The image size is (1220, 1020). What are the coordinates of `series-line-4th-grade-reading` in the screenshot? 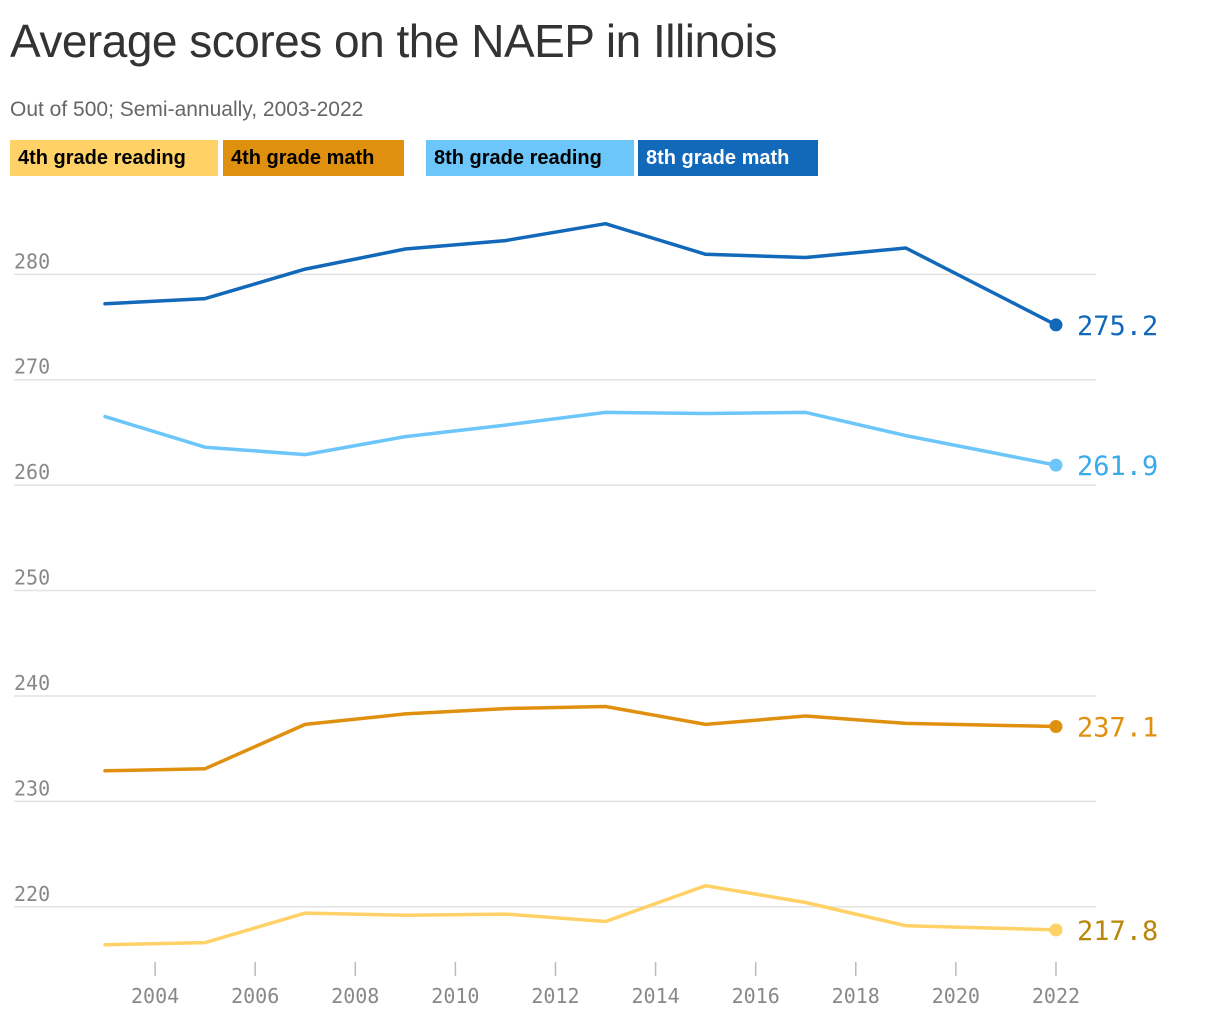 It's located at (580, 915).